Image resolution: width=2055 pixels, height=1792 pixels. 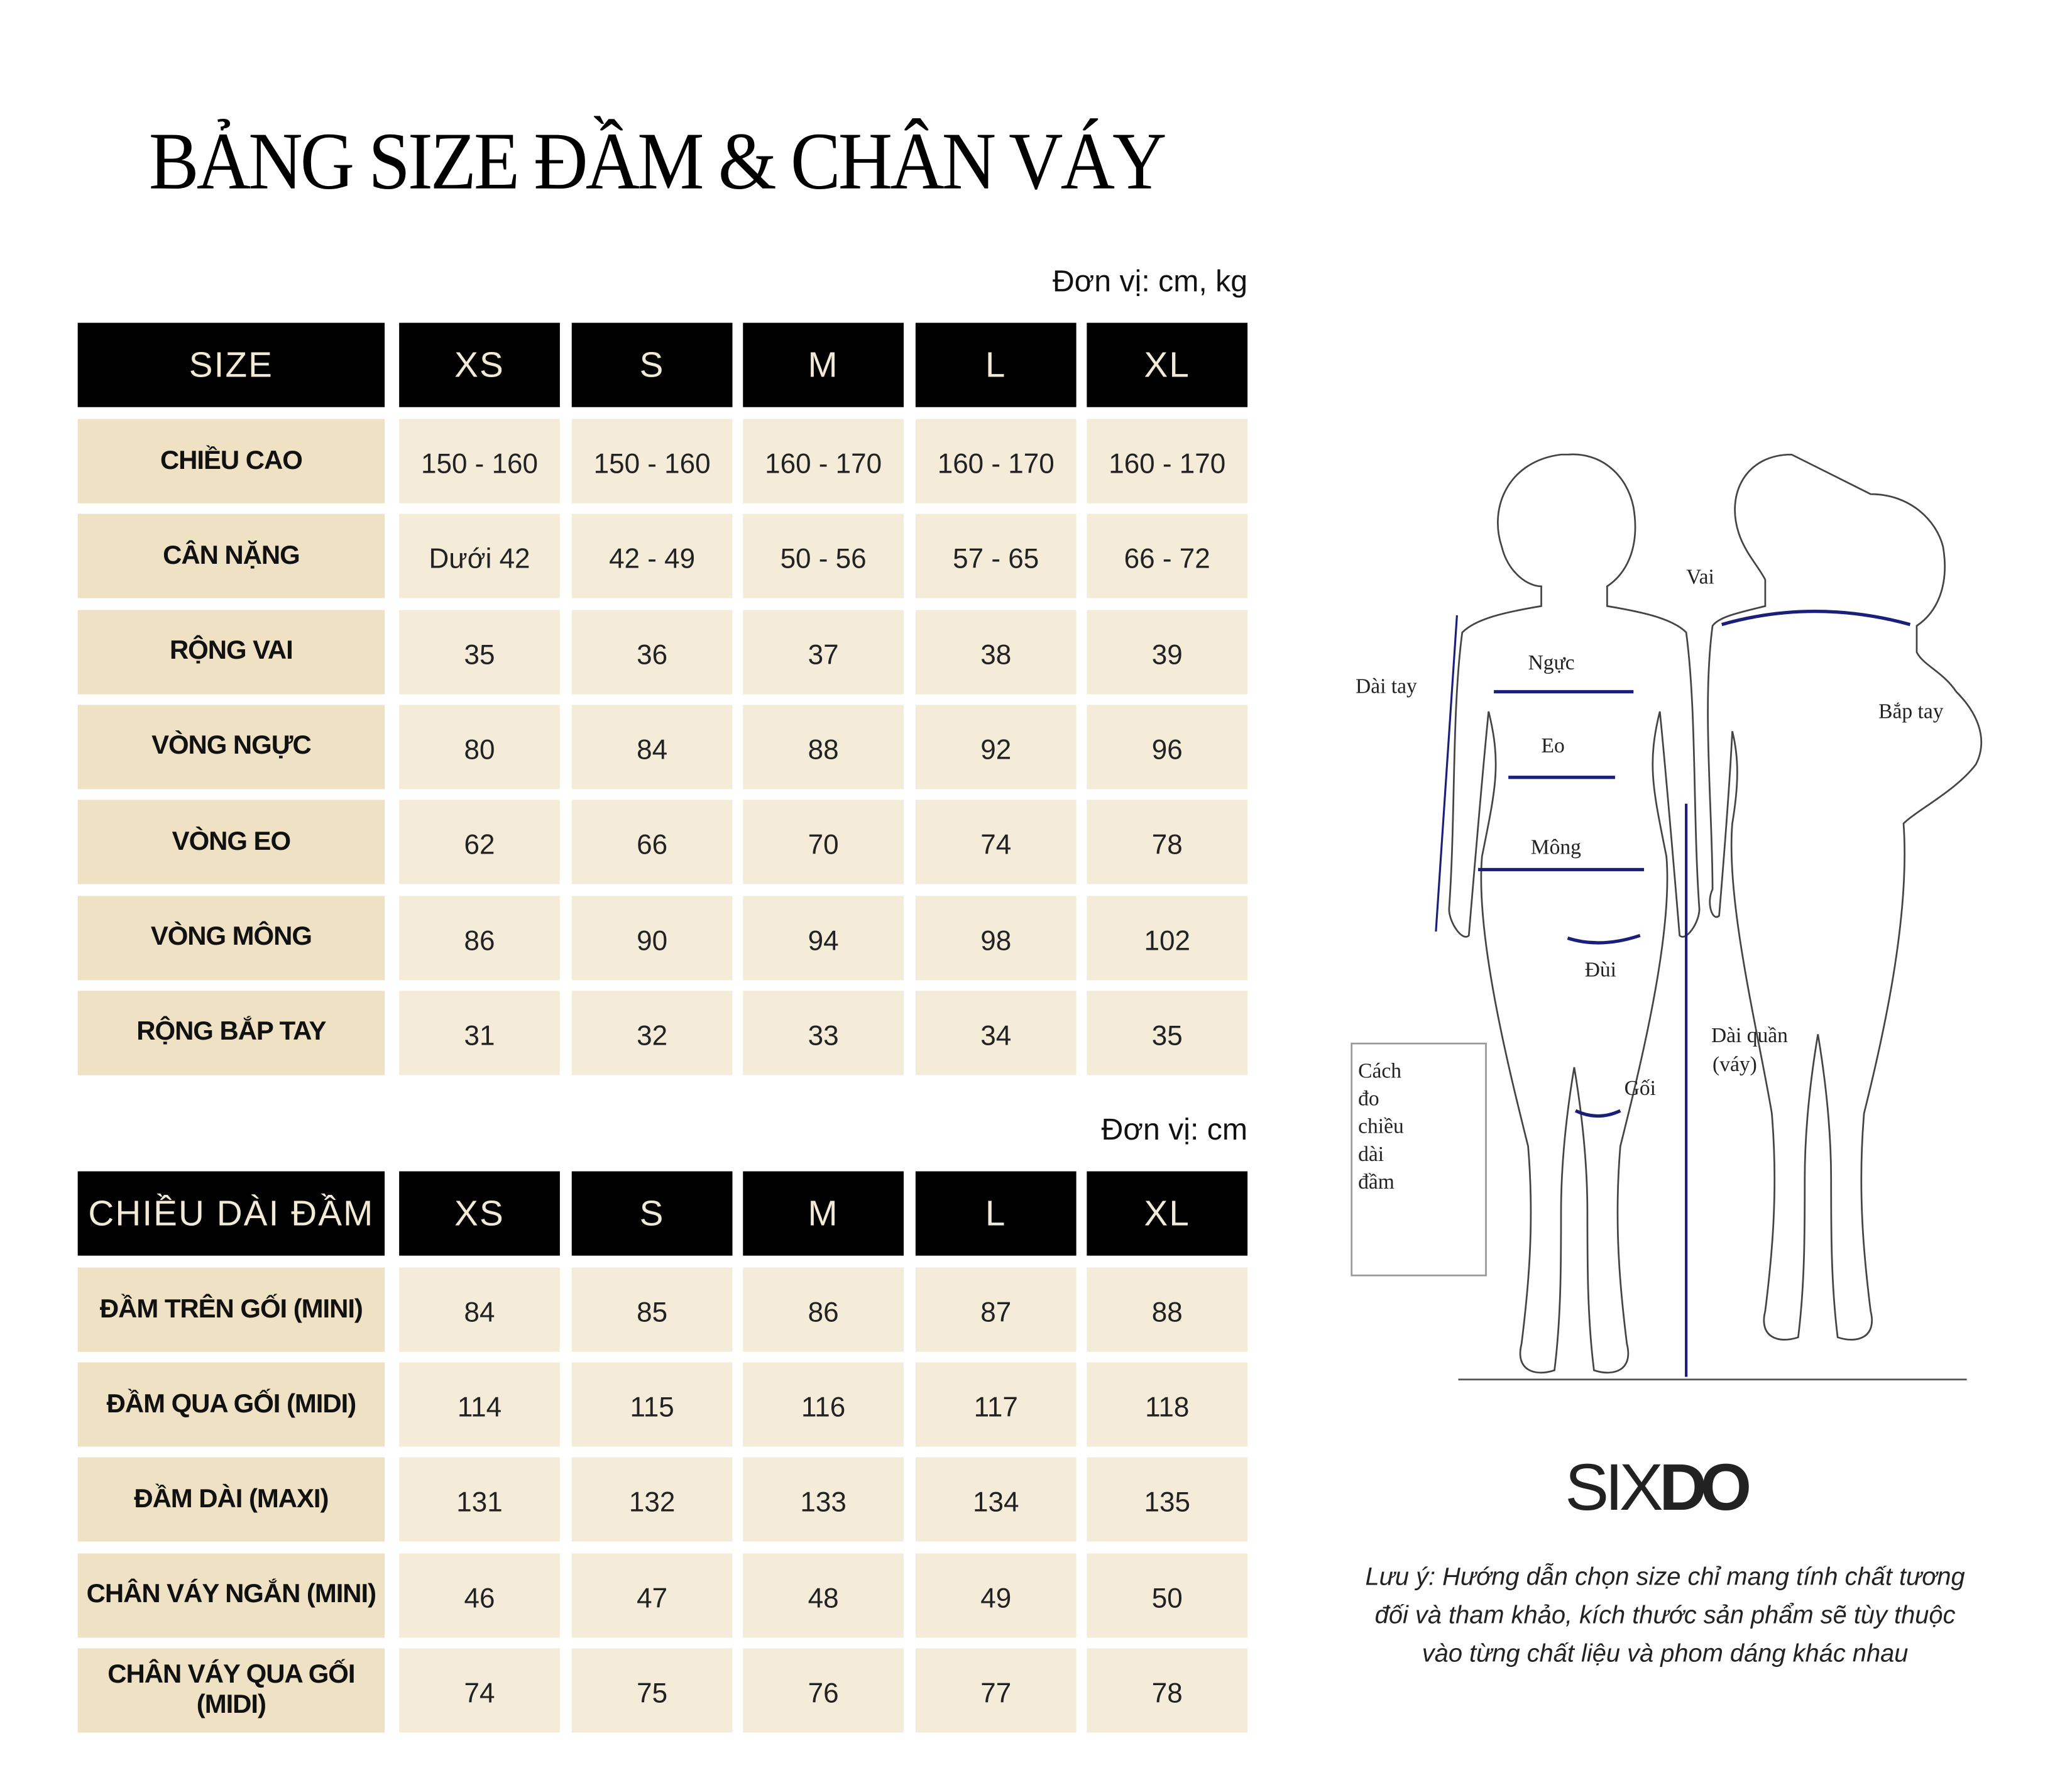 I want to click on table-cell: 70, so click(x=823, y=842).